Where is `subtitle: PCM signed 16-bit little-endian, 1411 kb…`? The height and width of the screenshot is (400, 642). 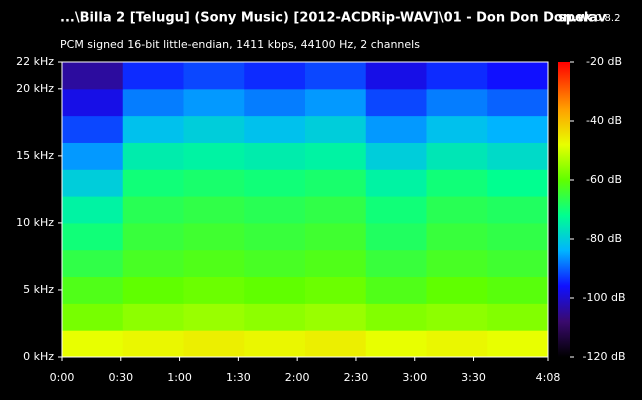 subtitle: PCM signed 16-bit little-endian, 1411 kb… is located at coordinates (240, 44).